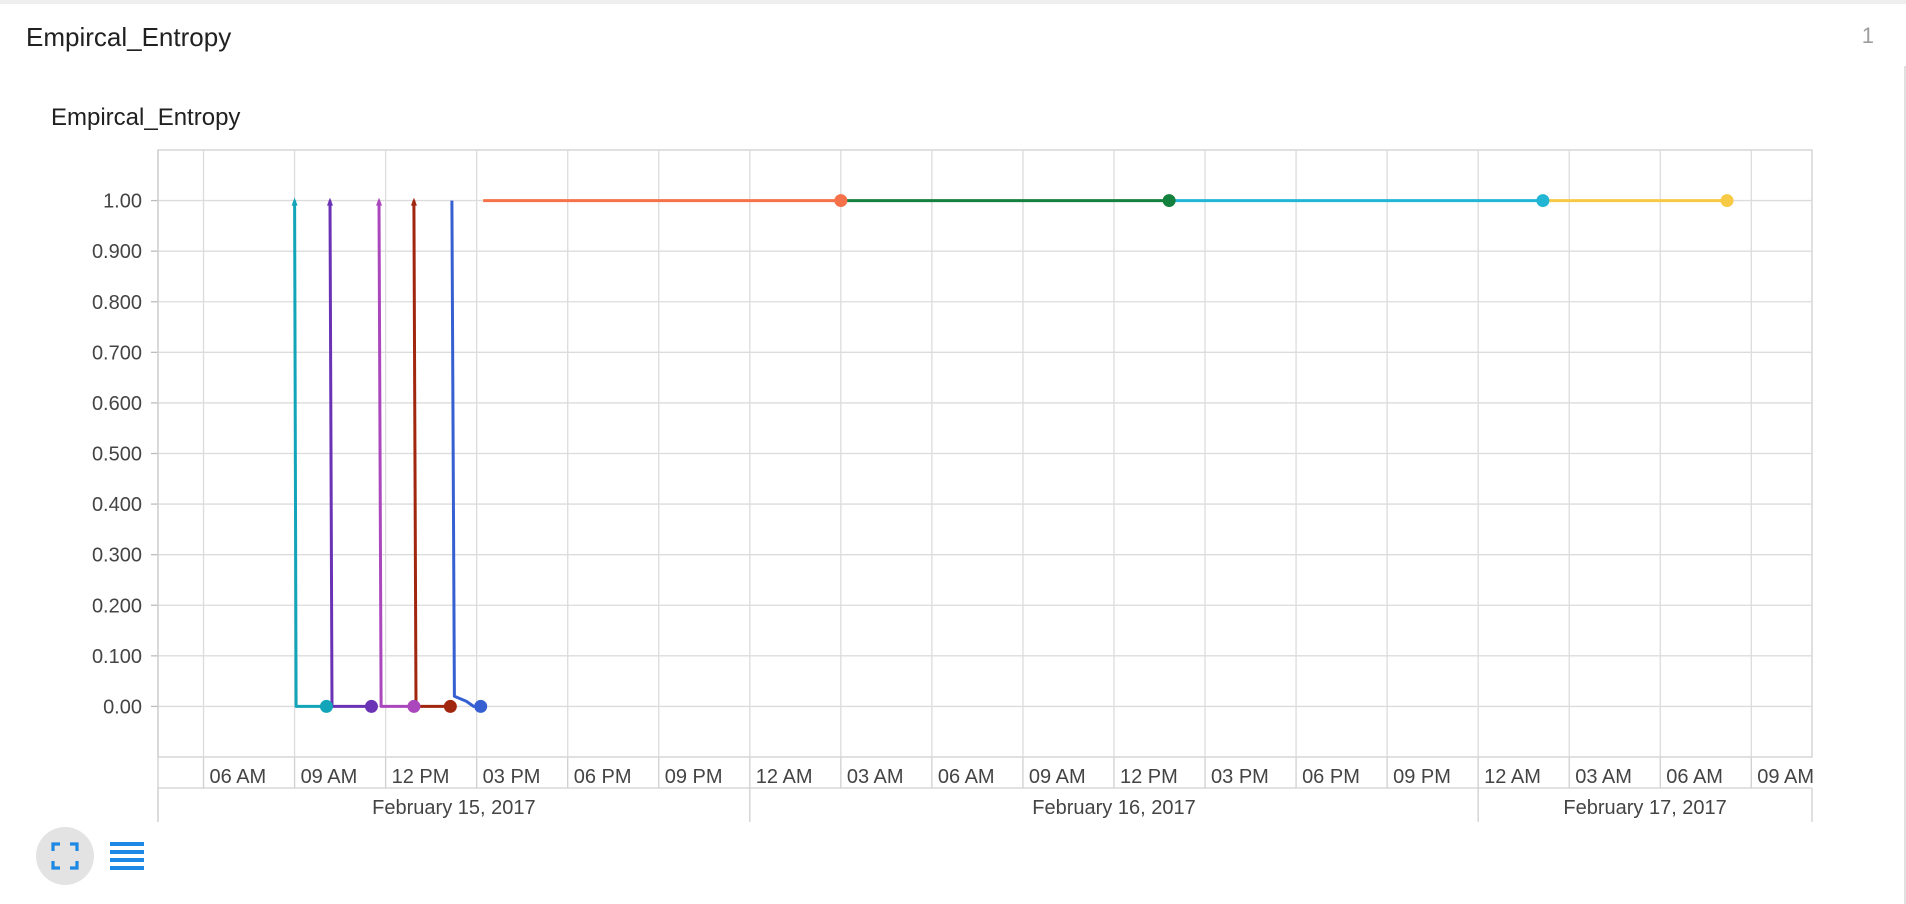  I want to click on y-tick-label: 0.00, so click(122, 707).